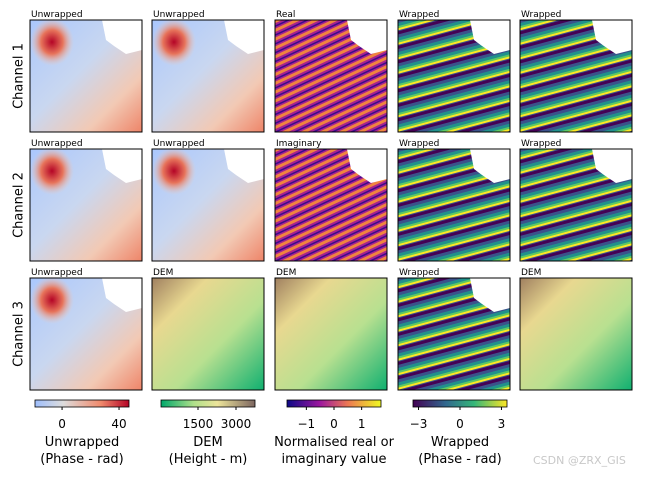  I want to click on colorbar-label: Normalised real or, so click(334, 442).